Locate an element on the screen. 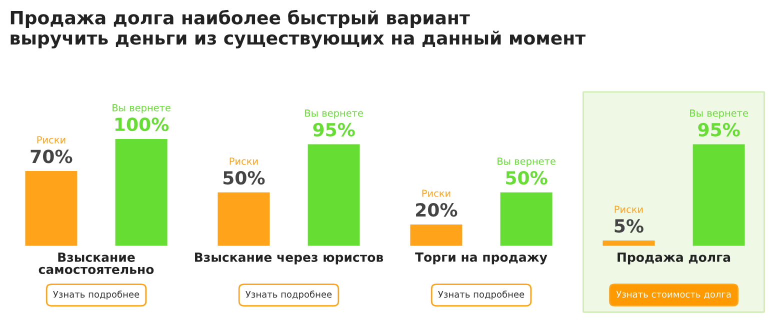 The height and width of the screenshot is (330, 770). data-label: 100% is located at coordinates (142, 125).